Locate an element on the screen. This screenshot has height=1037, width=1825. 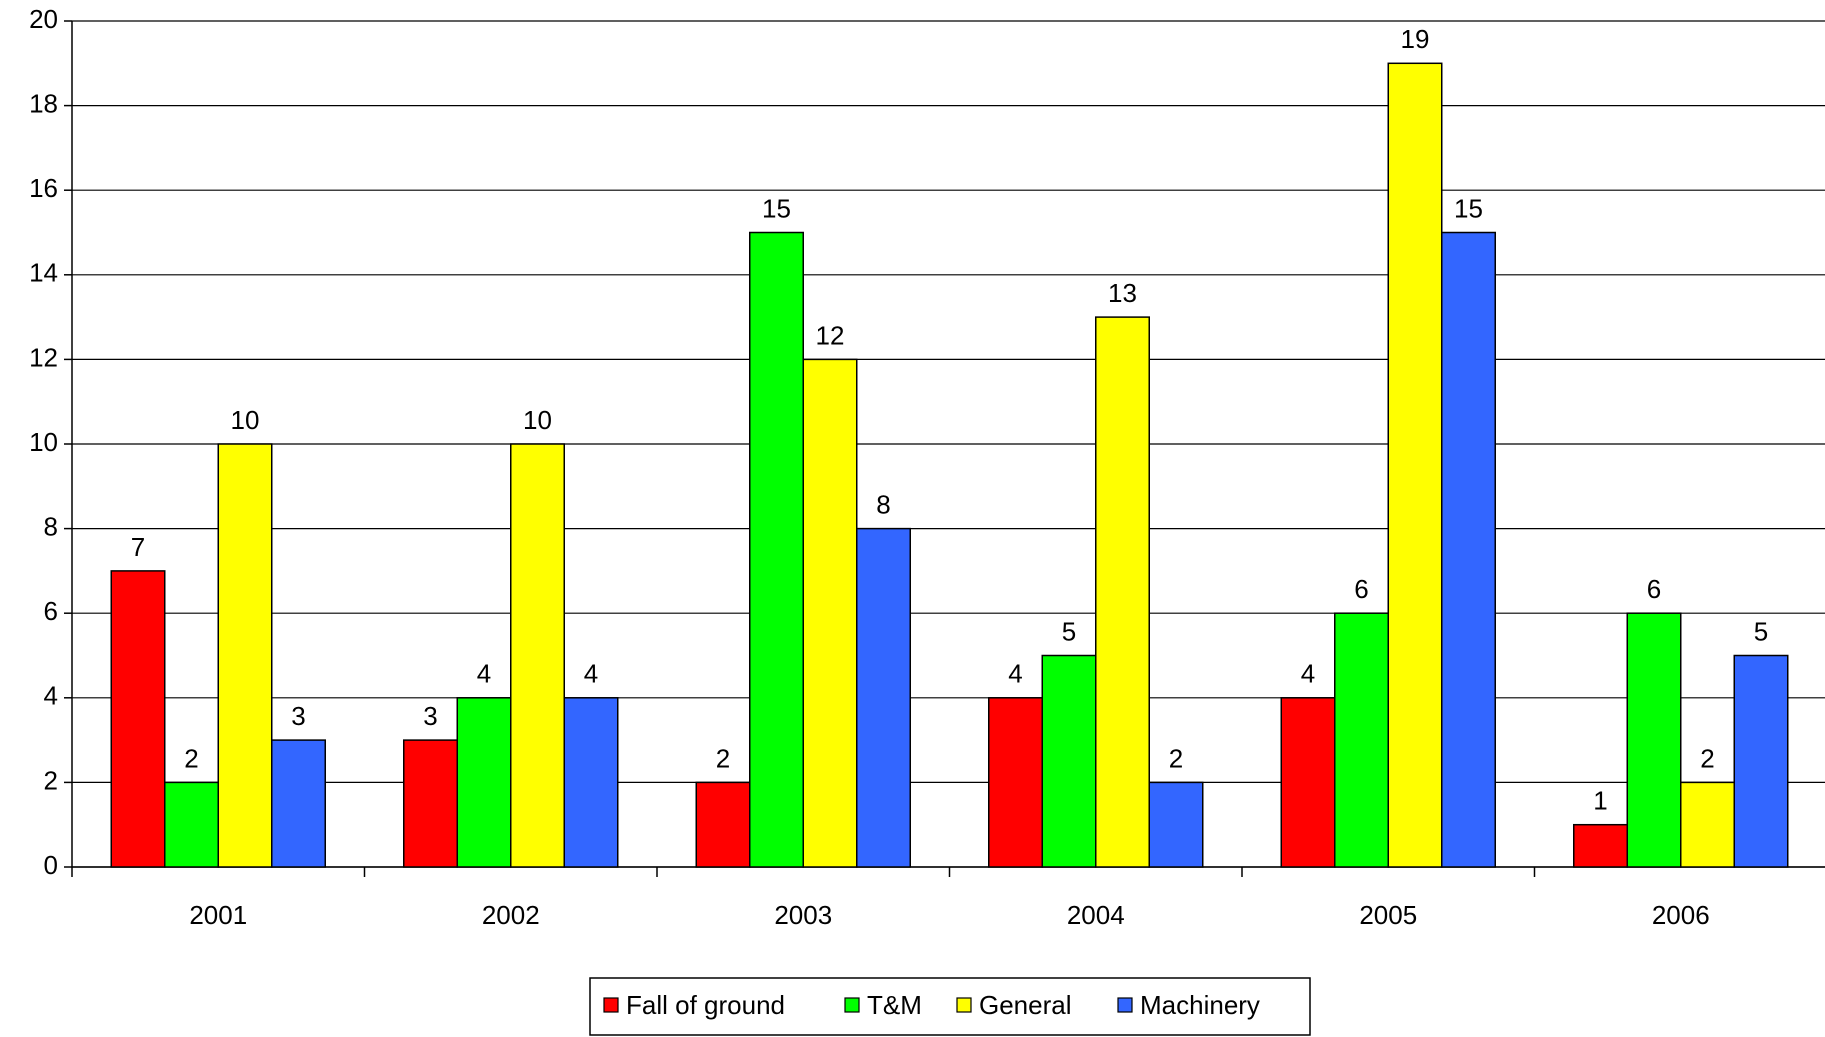
legend-box is located at coordinates (950, 1006).